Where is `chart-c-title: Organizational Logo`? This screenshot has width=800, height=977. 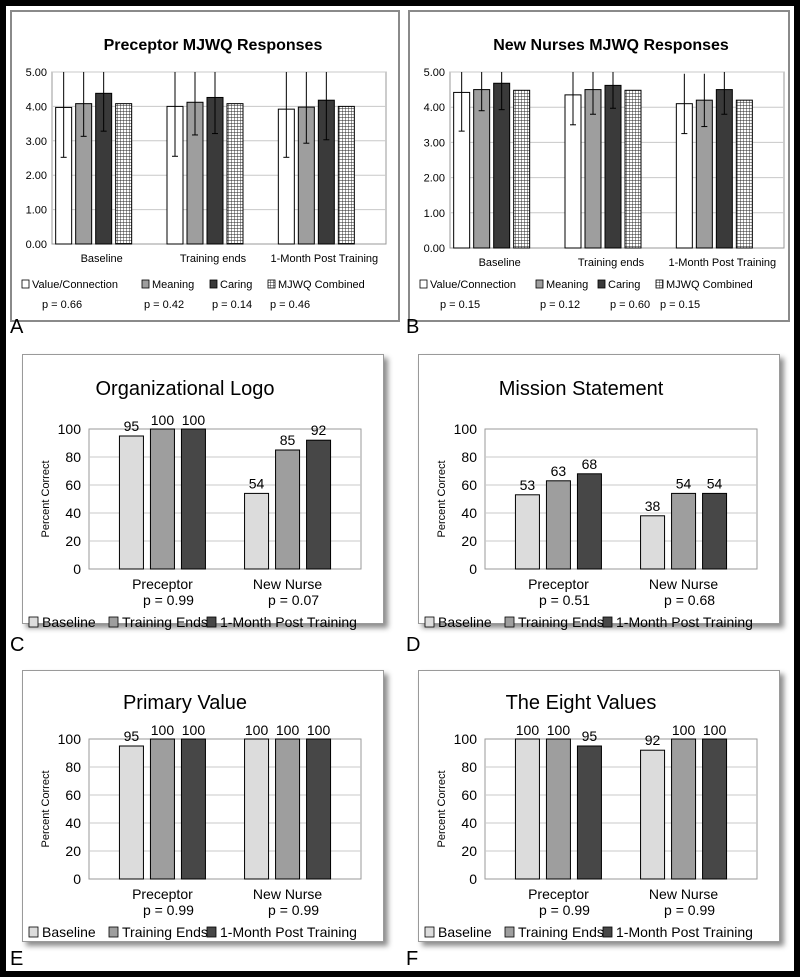
chart-c-title: Organizational Logo is located at coordinates (184, 389).